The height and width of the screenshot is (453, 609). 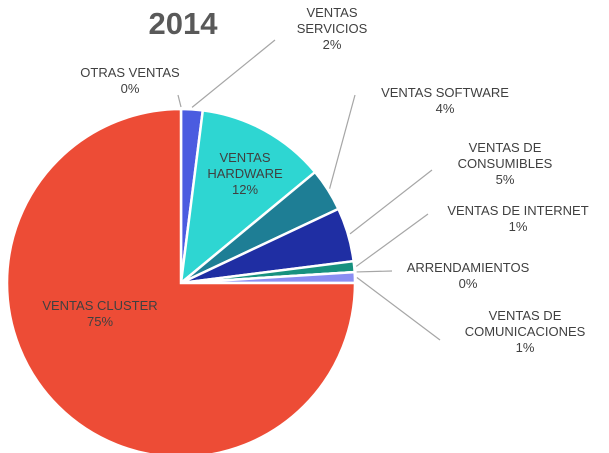 I want to click on slice-label: OTRAS VENTAS 0%, so click(x=130, y=81).